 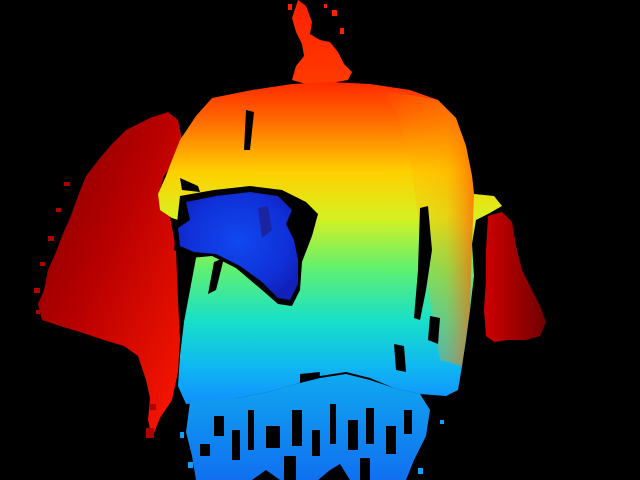 I want to click on arm-fold, so click(x=265, y=222).